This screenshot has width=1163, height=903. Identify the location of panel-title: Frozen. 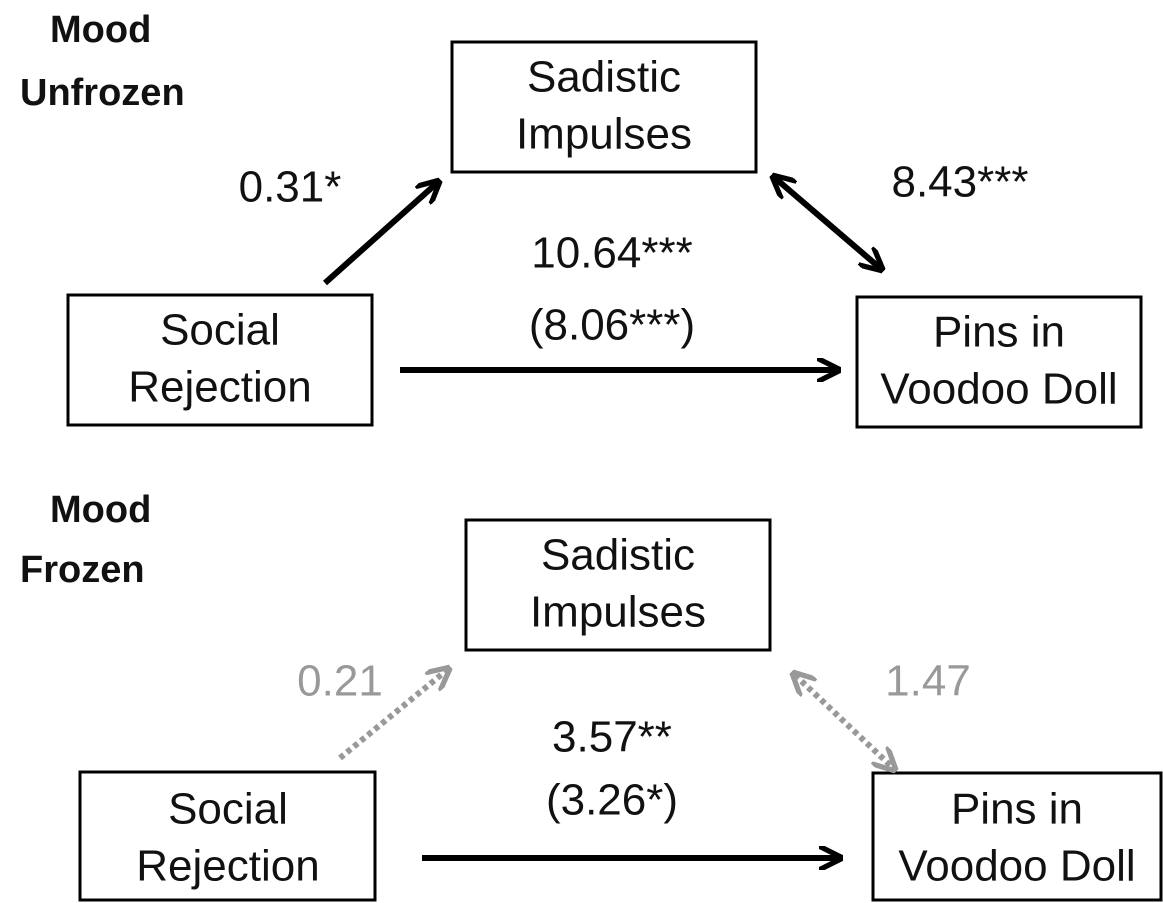
(82, 570).